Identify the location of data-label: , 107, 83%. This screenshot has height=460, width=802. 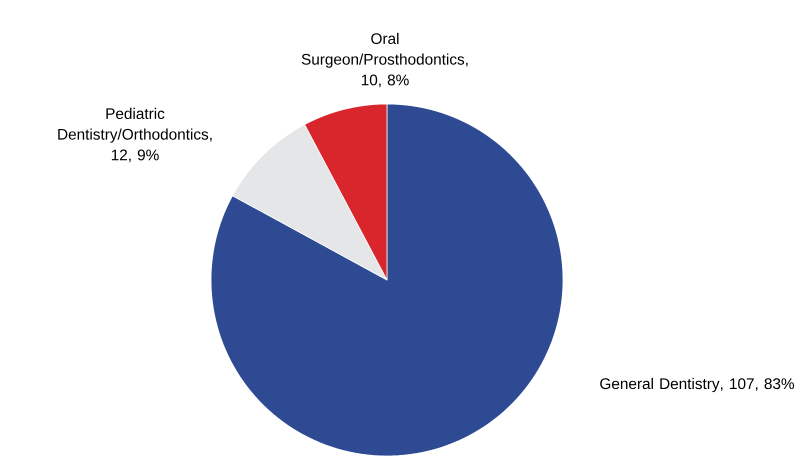
(757, 384).